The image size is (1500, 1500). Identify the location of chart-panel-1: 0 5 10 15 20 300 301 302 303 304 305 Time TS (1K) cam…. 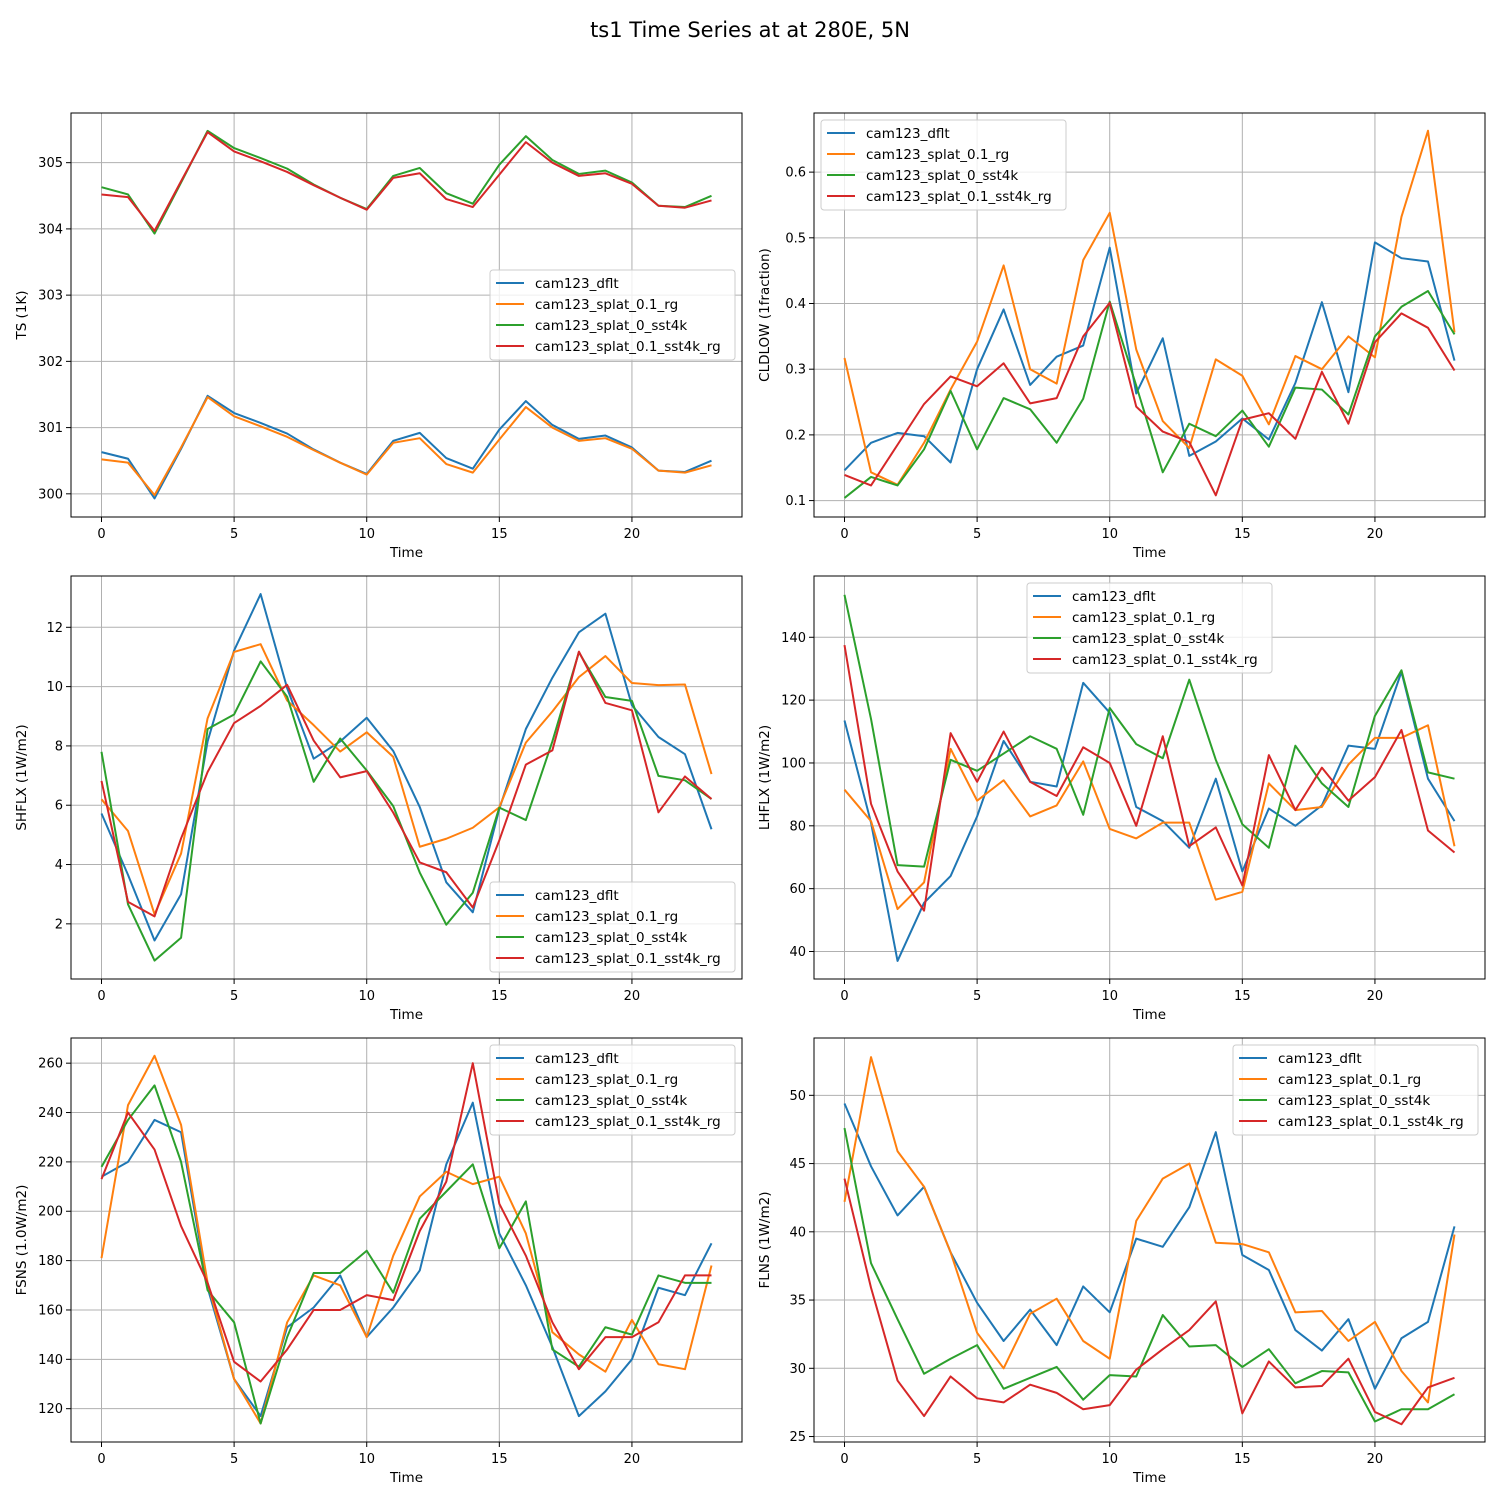
(378, 336).